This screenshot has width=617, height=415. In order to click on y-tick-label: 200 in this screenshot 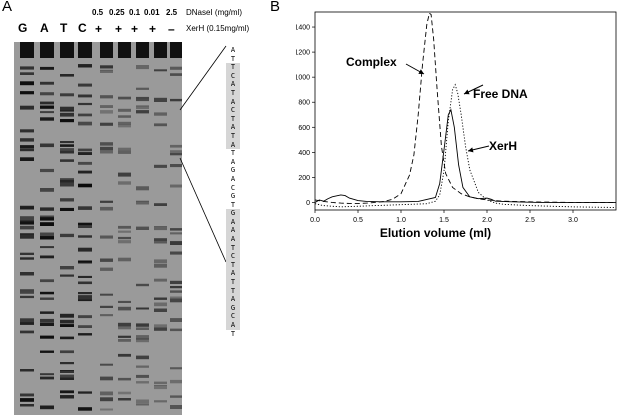, I will do `click(304, 178)`.